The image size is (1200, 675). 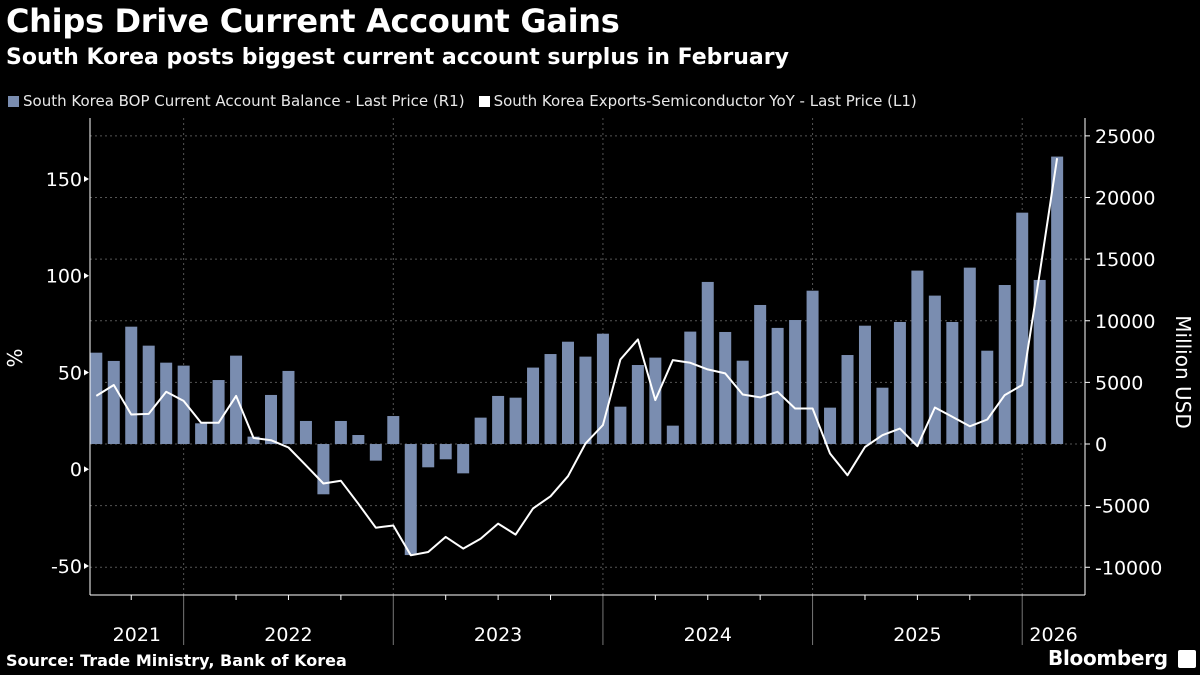 What do you see at coordinates (13, 101) in the screenshot?
I see `legend-swatch-bar` at bounding box center [13, 101].